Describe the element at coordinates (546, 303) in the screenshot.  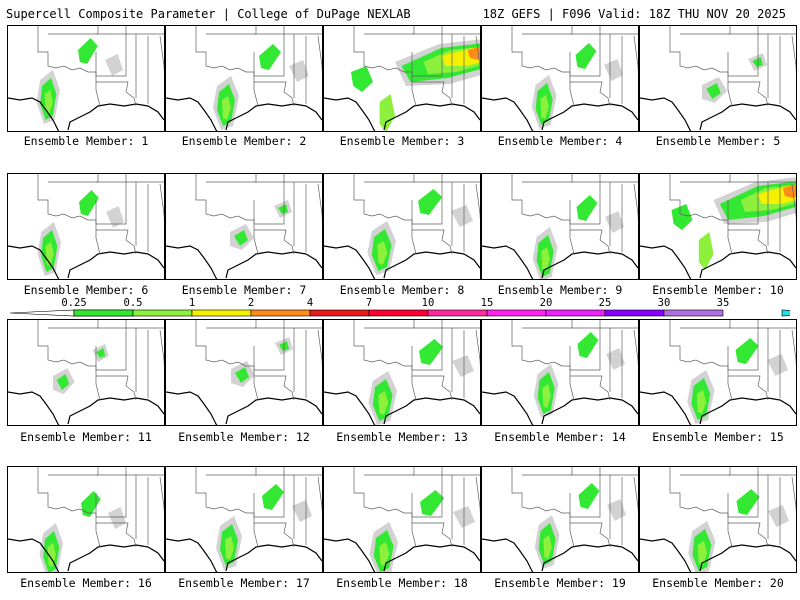
I see `colorbar-tick-label: 20` at that location.